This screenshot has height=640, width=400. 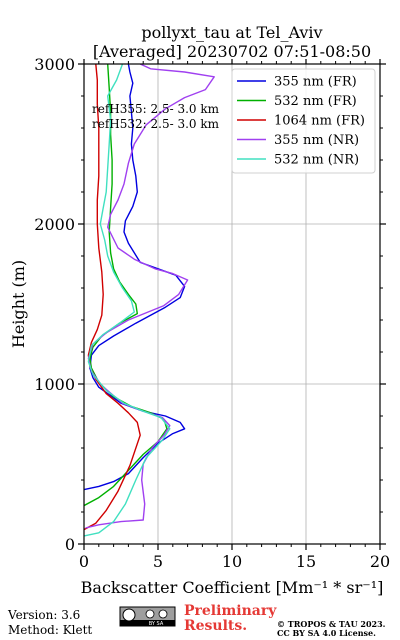 What do you see at coordinates (156, 624) in the screenshot?
I see `license-badge-text: BY SA` at bounding box center [156, 624].